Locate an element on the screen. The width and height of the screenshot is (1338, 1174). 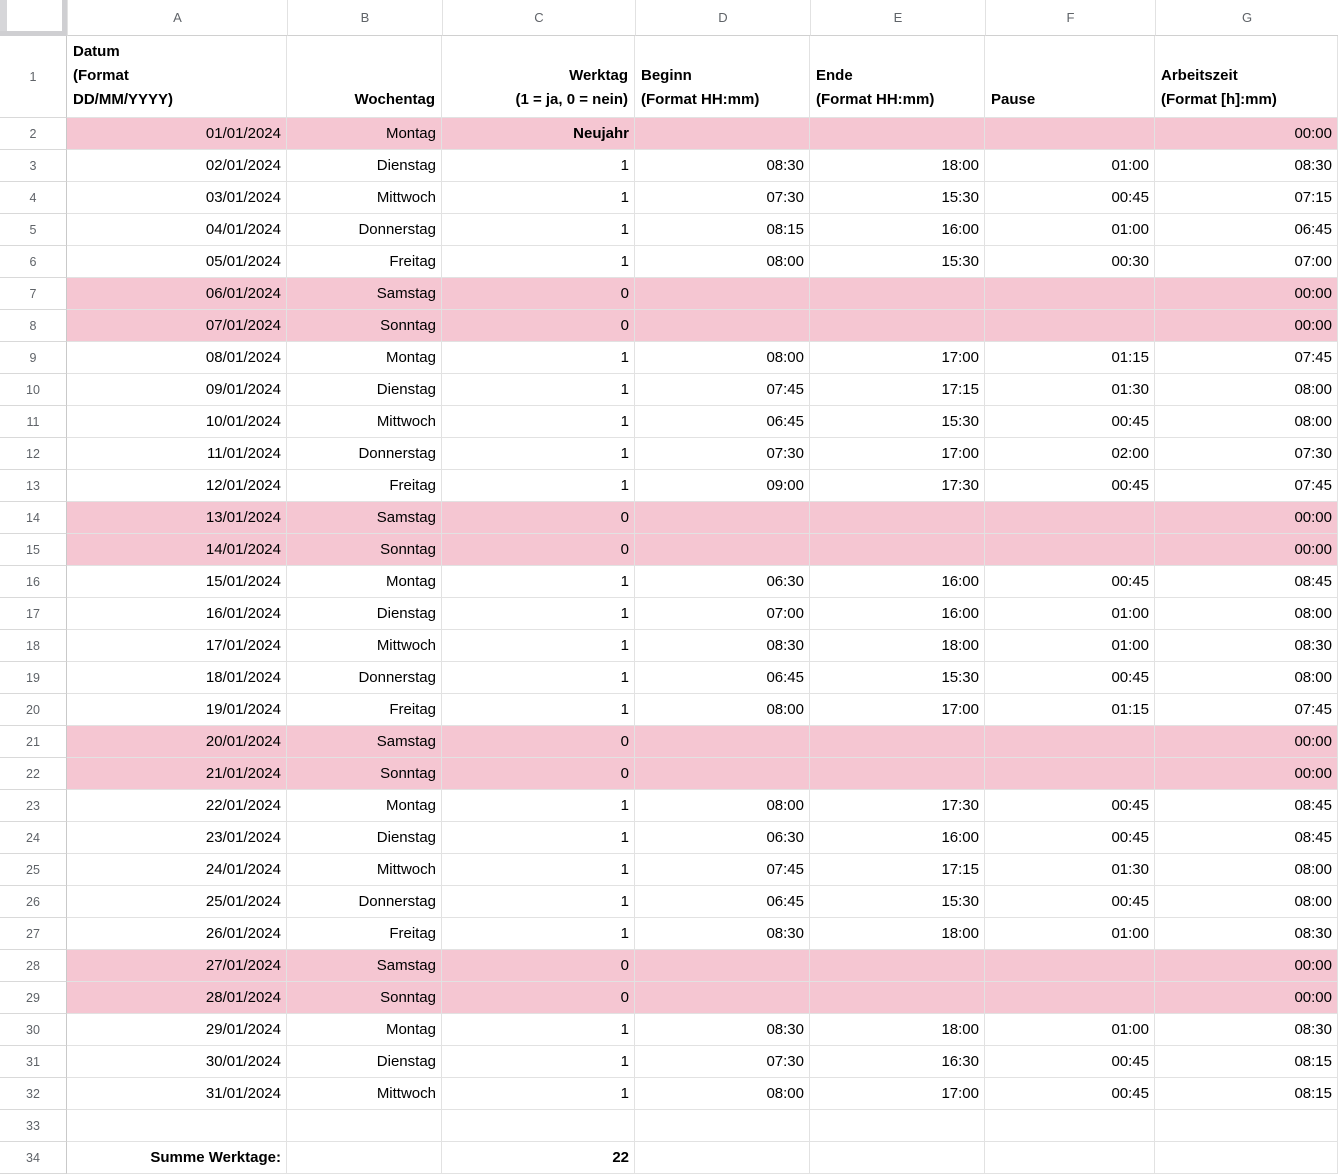
cell-A4: 03/01/2024 is located at coordinates (177, 198).